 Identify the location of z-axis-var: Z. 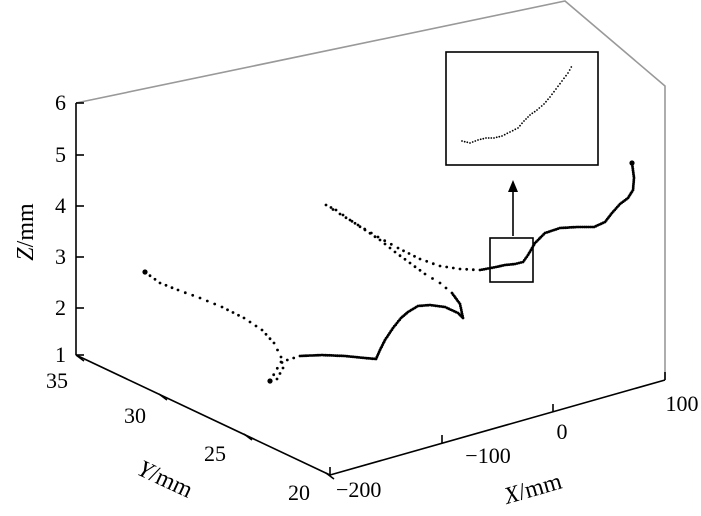
(26, 254).